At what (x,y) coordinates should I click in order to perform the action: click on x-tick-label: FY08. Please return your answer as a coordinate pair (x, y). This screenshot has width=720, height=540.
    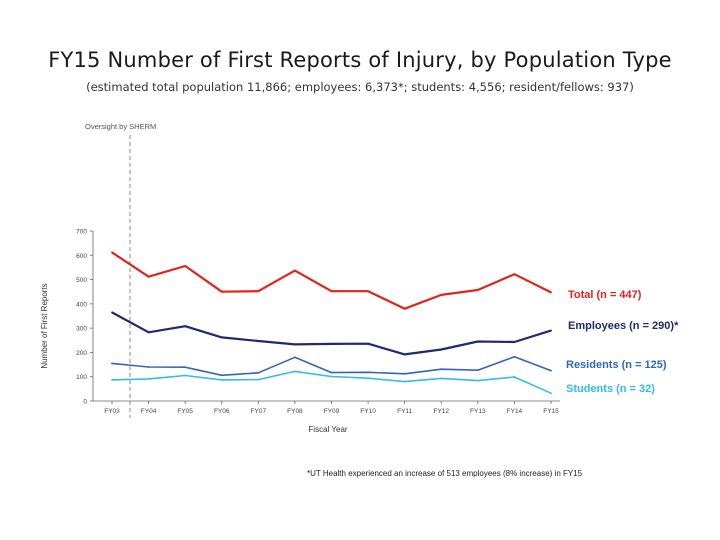
    Looking at the image, I should click on (295, 411).